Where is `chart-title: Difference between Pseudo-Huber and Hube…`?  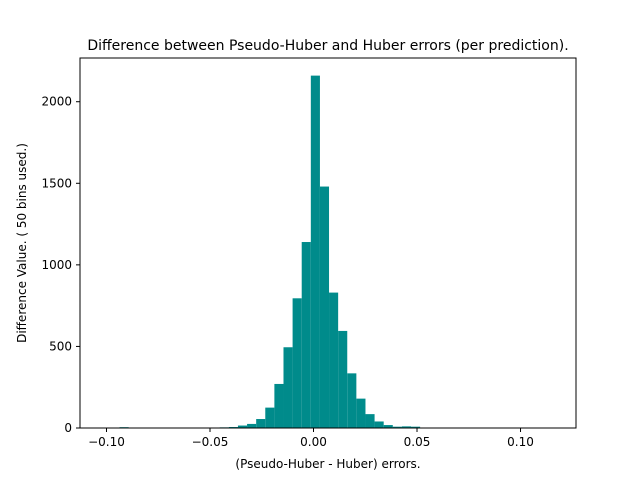 chart-title: Difference between Pseudo-Huber and Hube… is located at coordinates (327, 46).